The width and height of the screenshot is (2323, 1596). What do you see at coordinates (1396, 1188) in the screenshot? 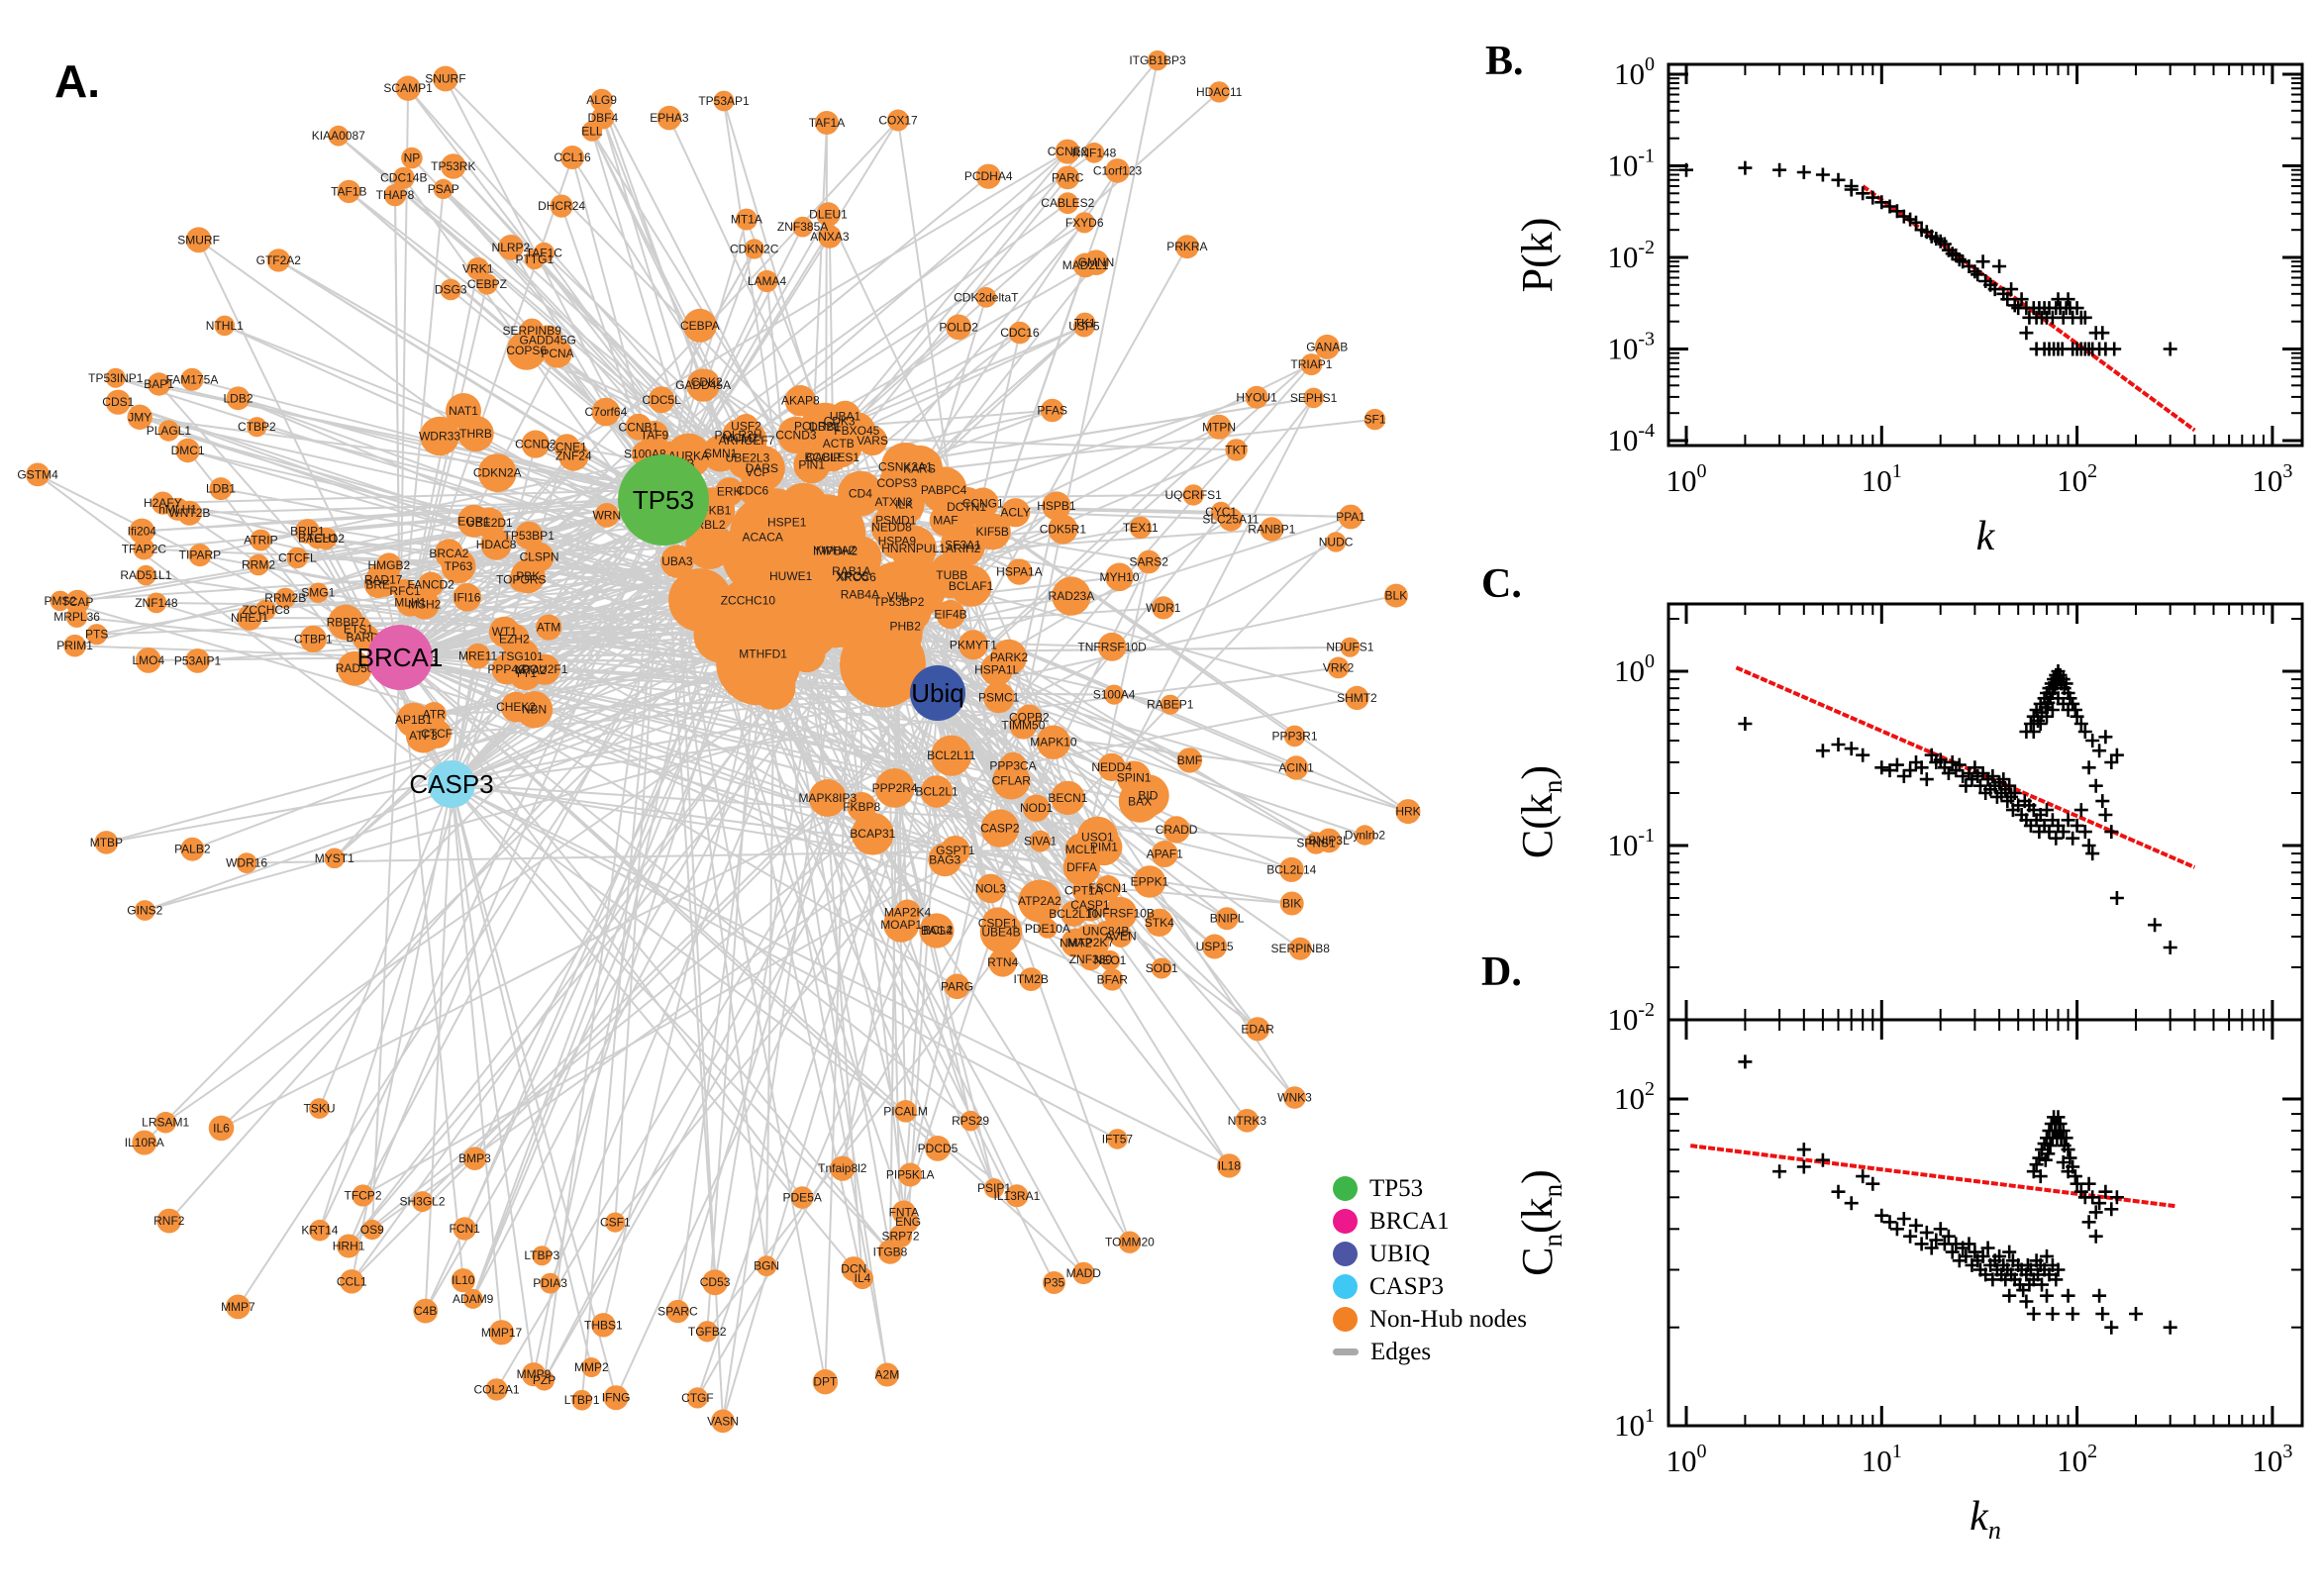
I see `legend-label: TP53` at bounding box center [1396, 1188].